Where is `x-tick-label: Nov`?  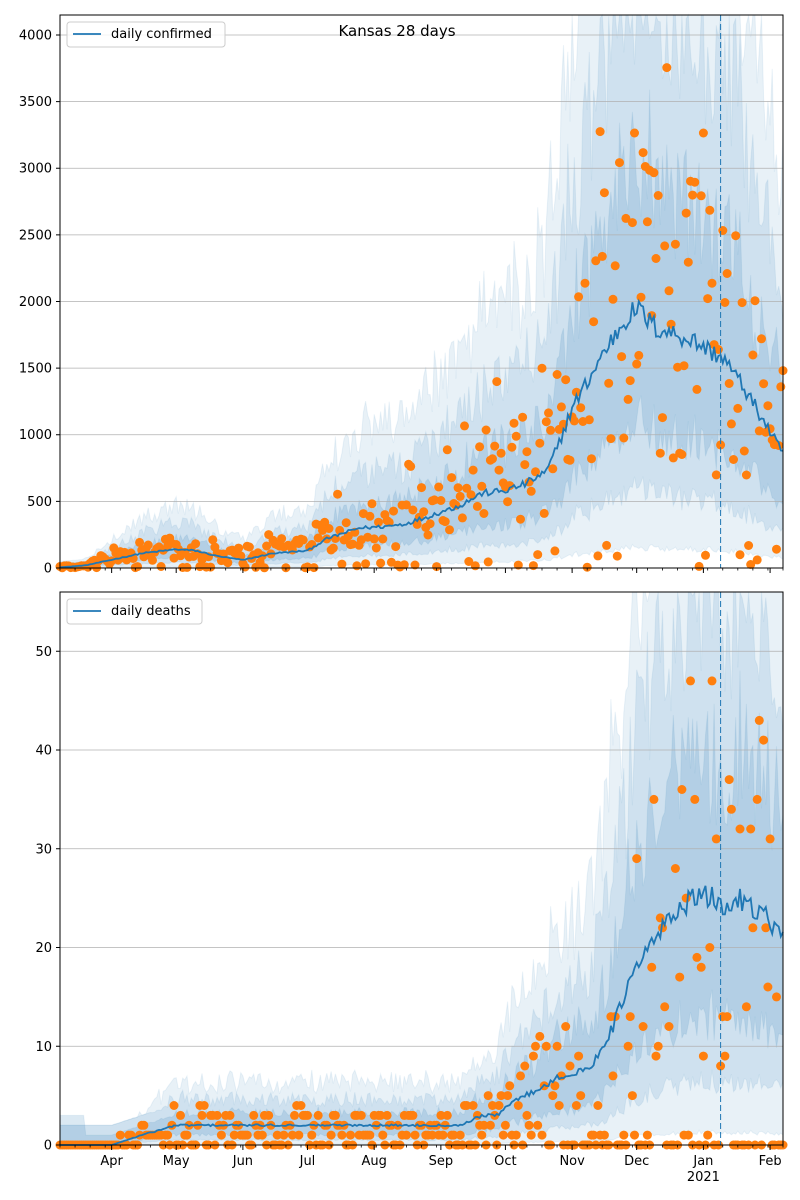
x-tick-label: Nov is located at coordinates (572, 1161).